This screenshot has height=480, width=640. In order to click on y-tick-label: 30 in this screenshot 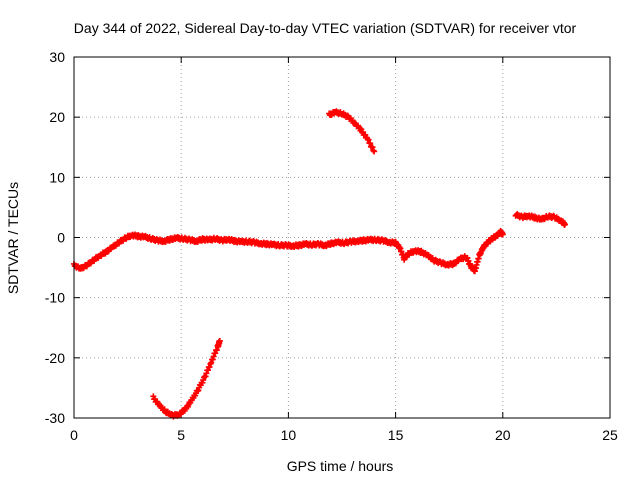, I will do `click(57, 57)`.